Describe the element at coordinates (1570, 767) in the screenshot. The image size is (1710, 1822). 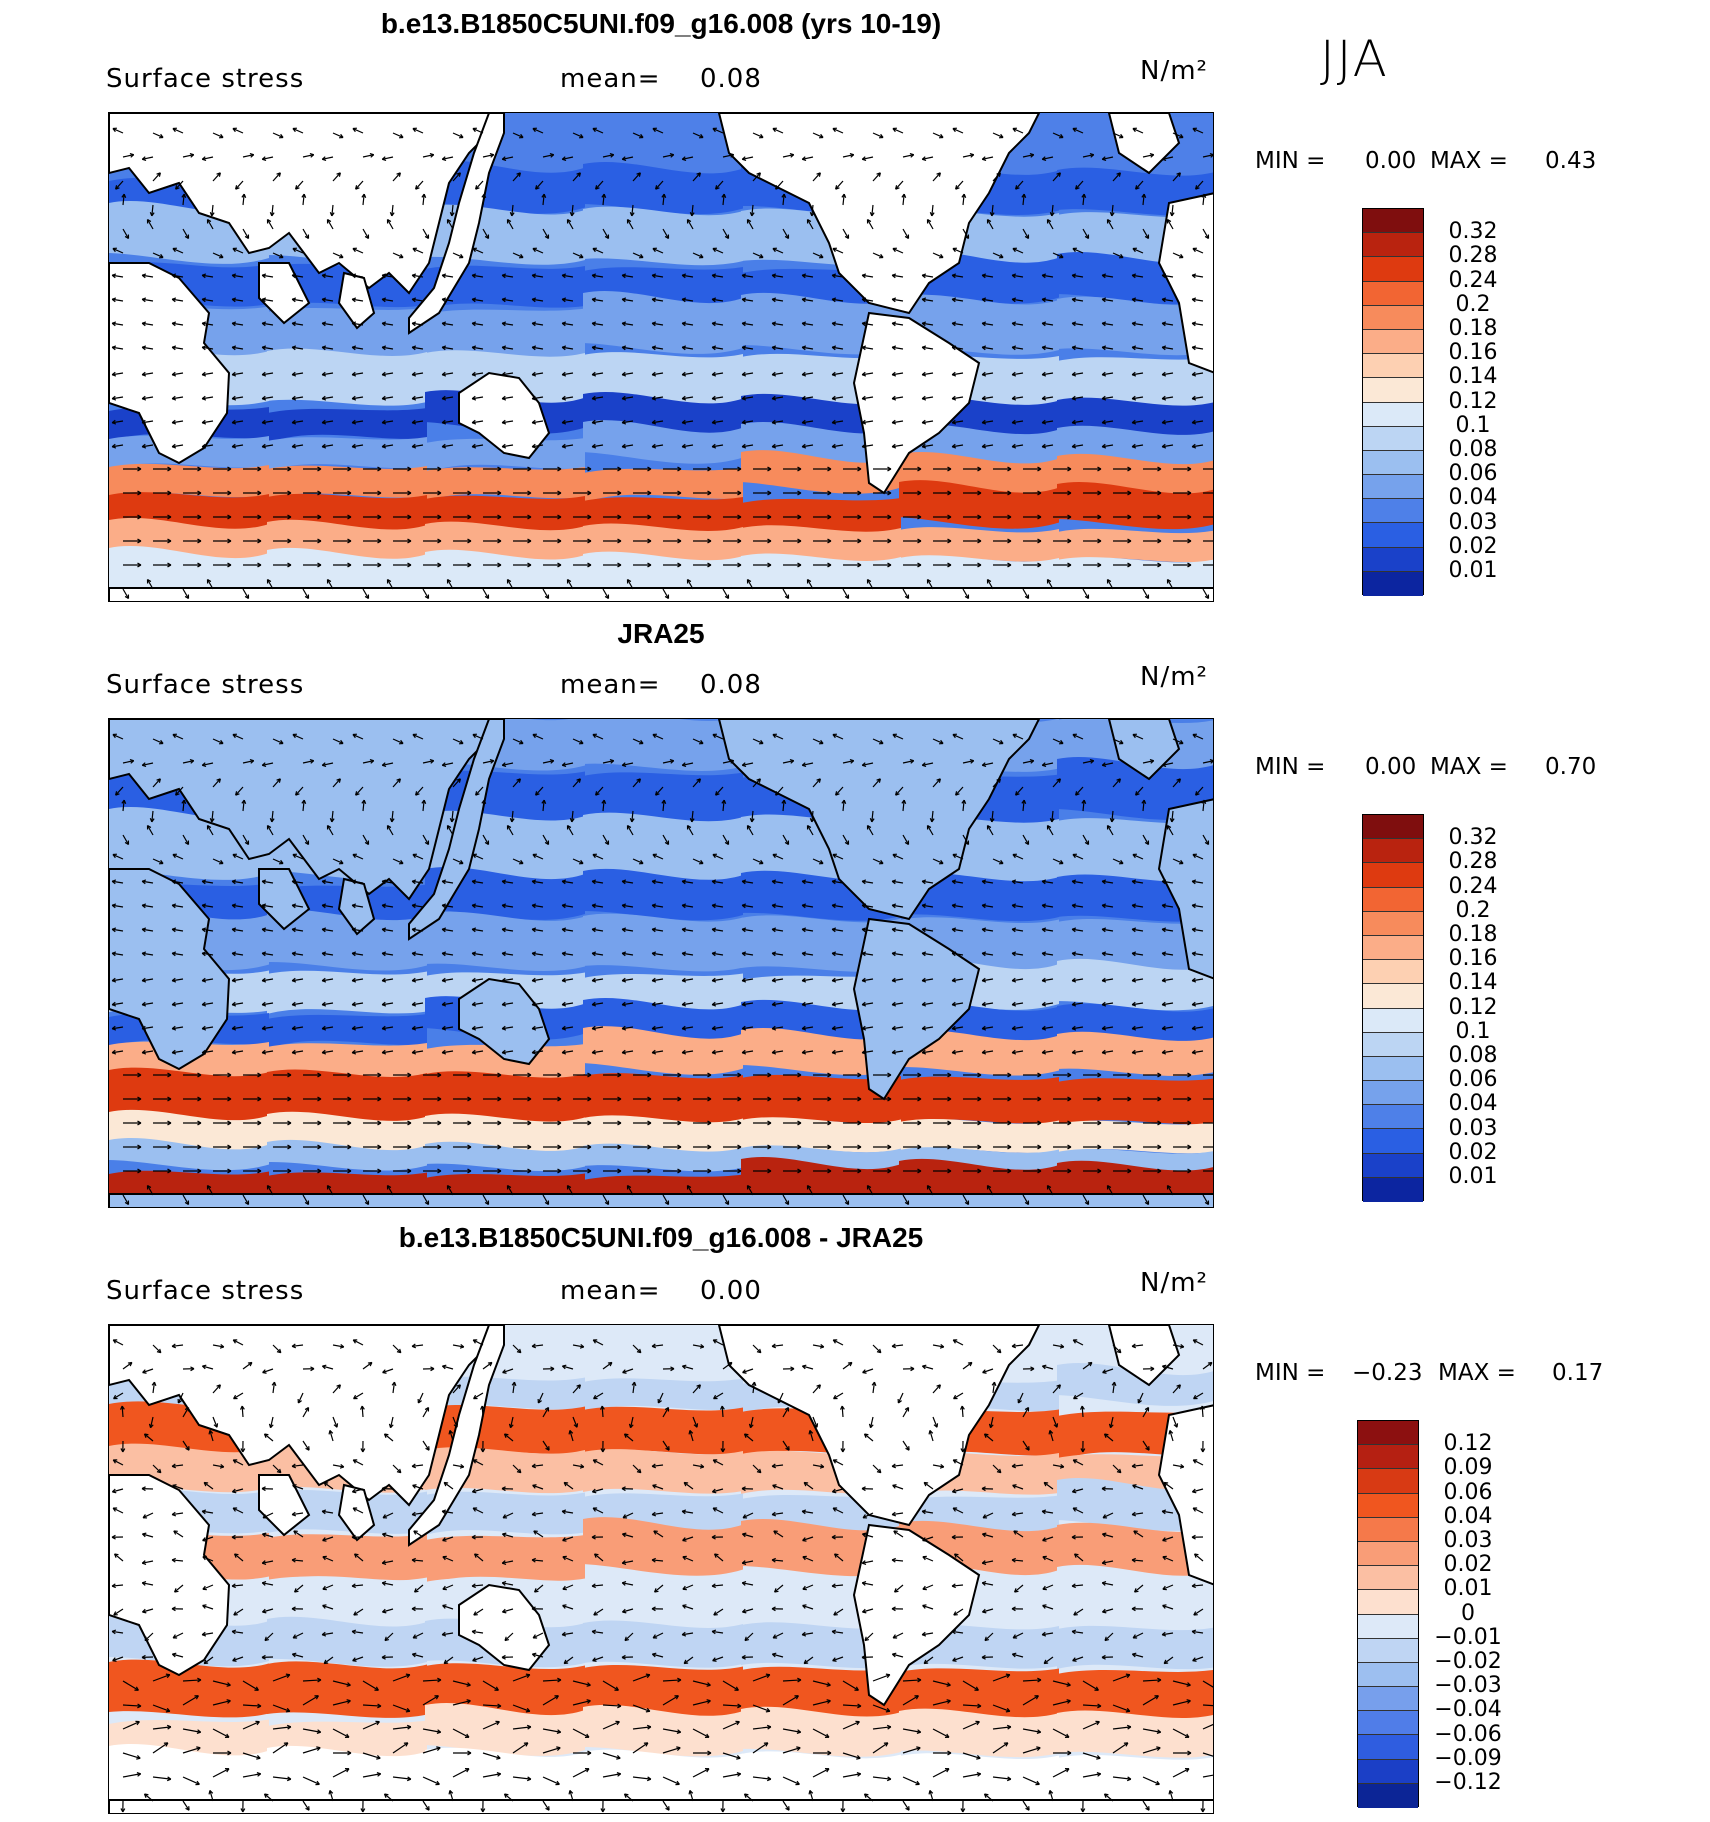
I see `max-value: 0.70` at that location.